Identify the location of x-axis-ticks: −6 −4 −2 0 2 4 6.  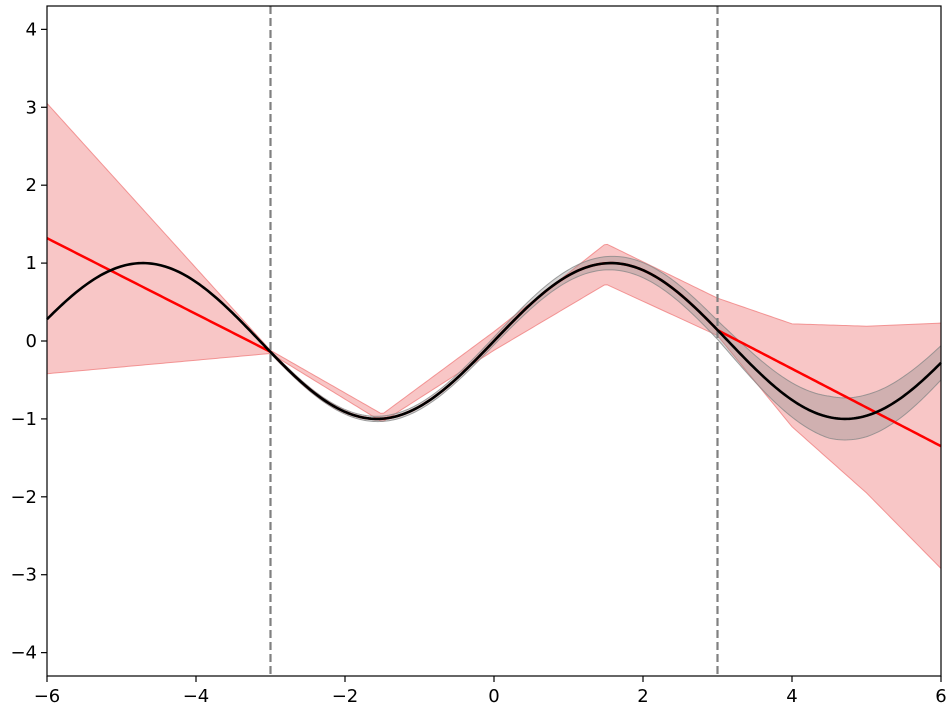
(490, 691).